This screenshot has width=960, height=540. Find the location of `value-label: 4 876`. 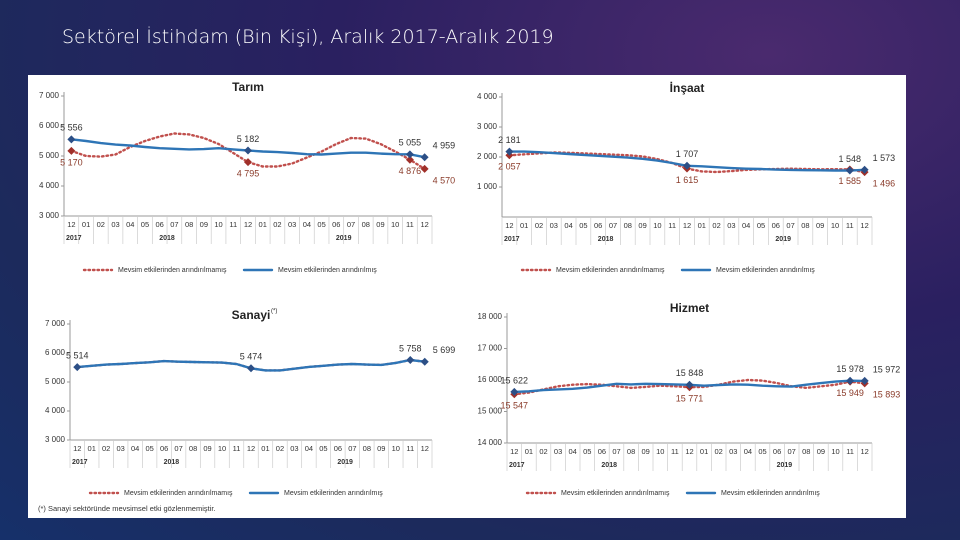

value-label: 4 876 is located at coordinates (410, 171).